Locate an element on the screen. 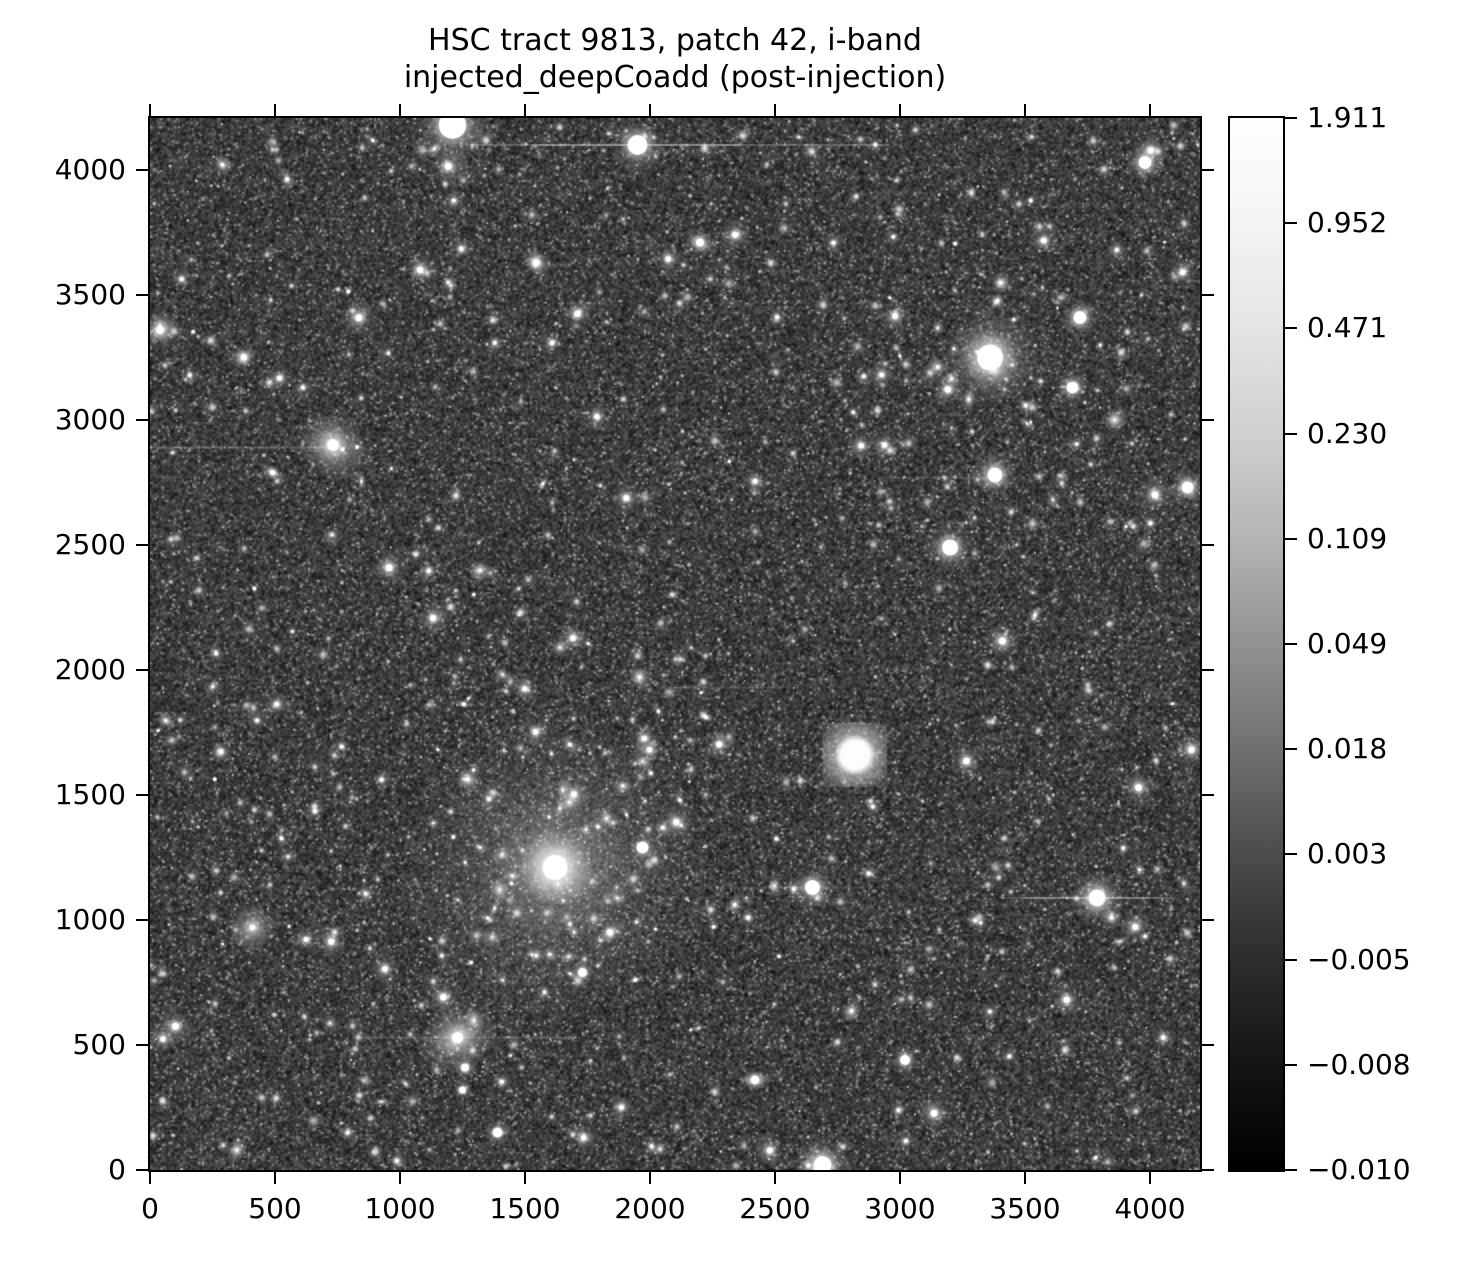 The width and height of the screenshot is (1470, 1266). x-tick-label: 4000 is located at coordinates (1150, 1208).